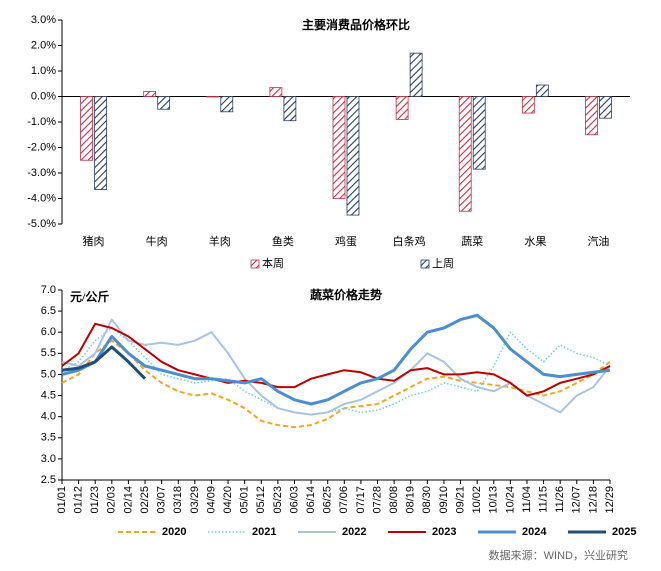 This screenshot has width=661, height=571. What do you see at coordinates (427, 500) in the screenshot?
I see `x-tick-label: 08/30` at bounding box center [427, 500].